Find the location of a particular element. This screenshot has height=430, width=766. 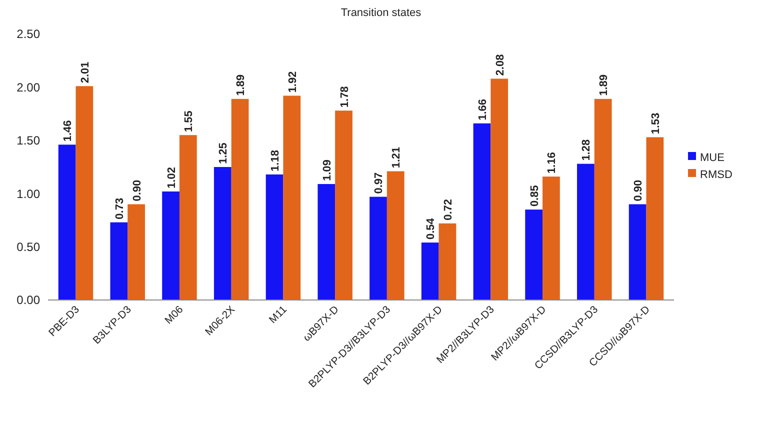

data-label: 1.78 is located at coordinates (344, 97).